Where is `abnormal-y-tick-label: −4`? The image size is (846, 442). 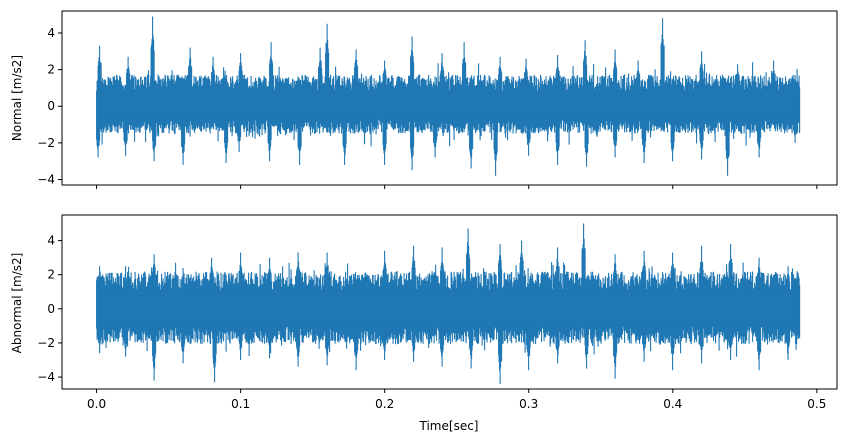
abnormal-y-tick-label: −4 is located at coordinates (46, 377).